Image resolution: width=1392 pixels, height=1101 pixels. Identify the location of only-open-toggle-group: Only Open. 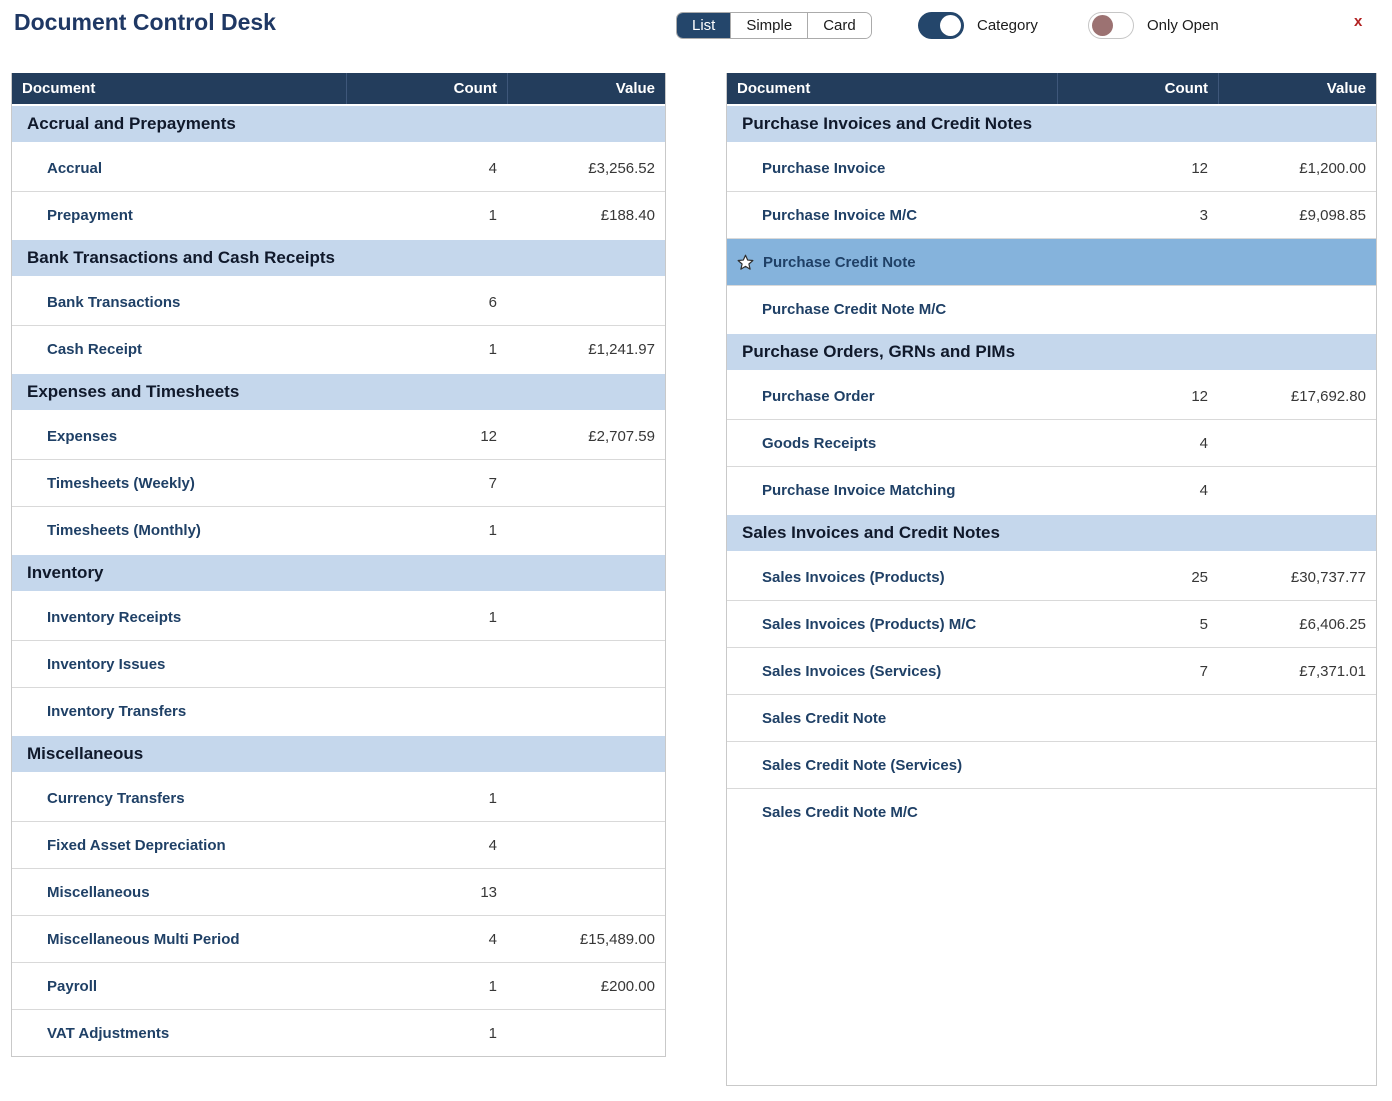
(1153, 25).